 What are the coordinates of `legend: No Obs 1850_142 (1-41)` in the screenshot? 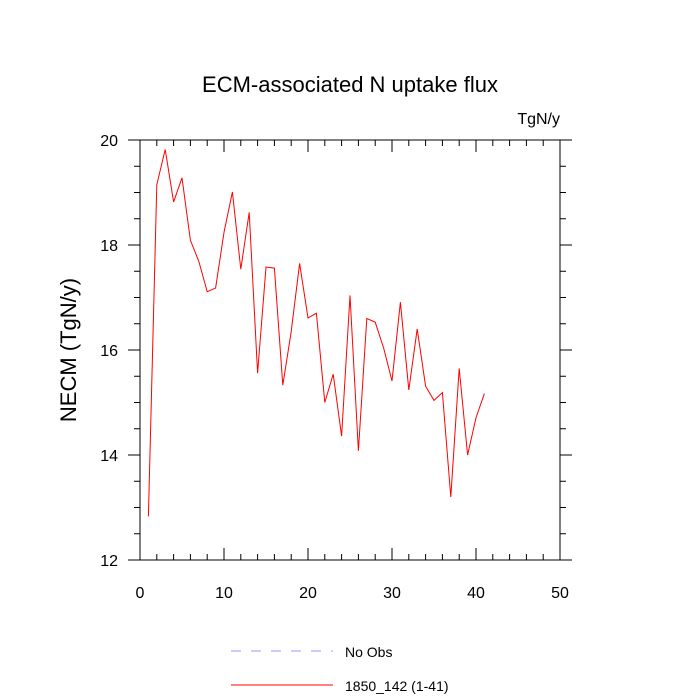 It's located at (340, 669).